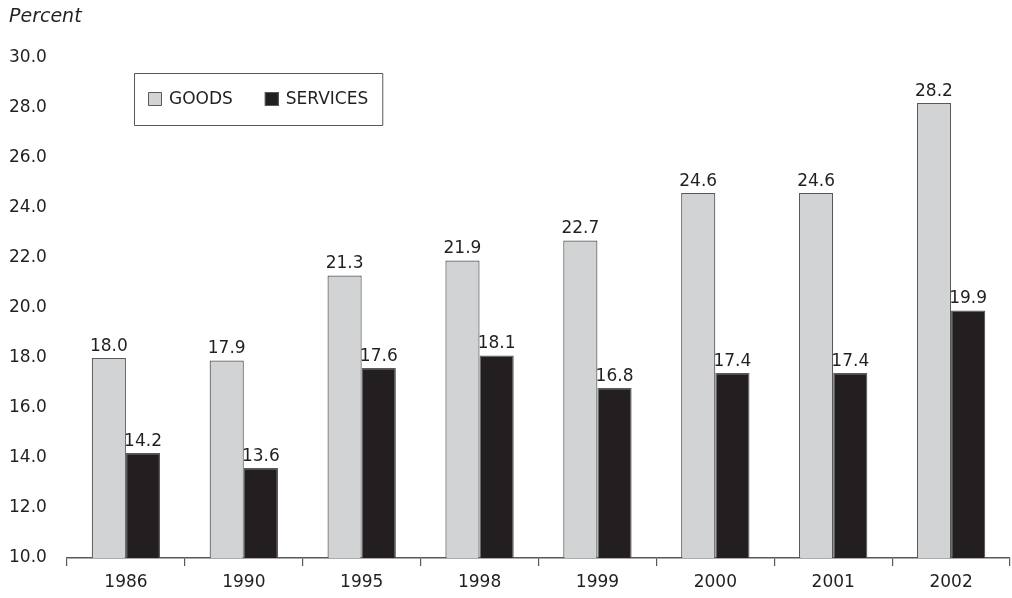 The height and width of the screenshot is (598, 1012). I want to click on legend-label: SERVICES, so click(327, 98).